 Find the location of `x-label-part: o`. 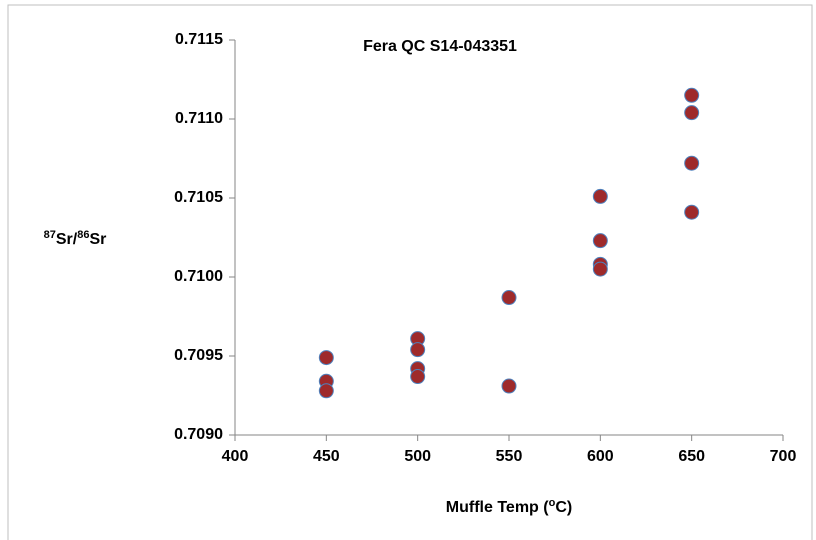

x-label-part: o is located at coordinates (552, 503).